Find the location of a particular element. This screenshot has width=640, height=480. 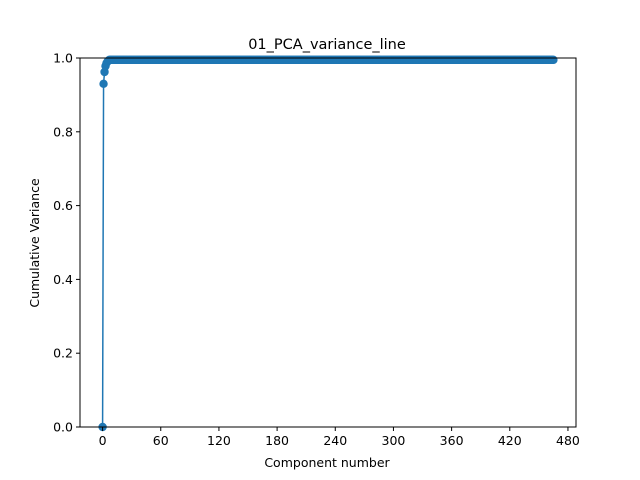

y-tick-label: 0.6 is located at coordinates (63, 205).